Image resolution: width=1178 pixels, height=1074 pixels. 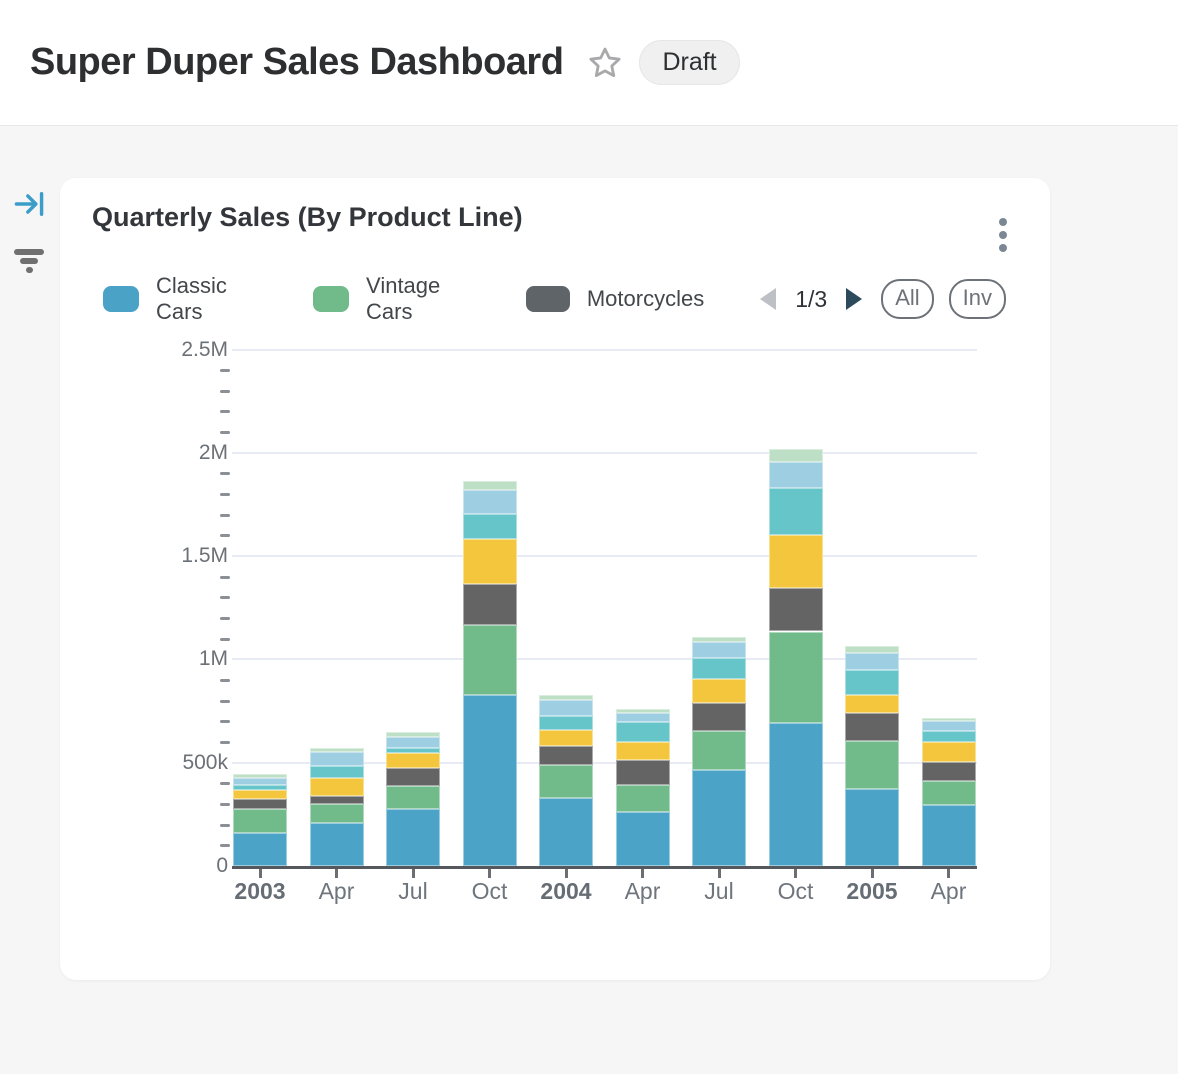 I want to click on x-axis-label: 2003, so click(x=260, y=891).